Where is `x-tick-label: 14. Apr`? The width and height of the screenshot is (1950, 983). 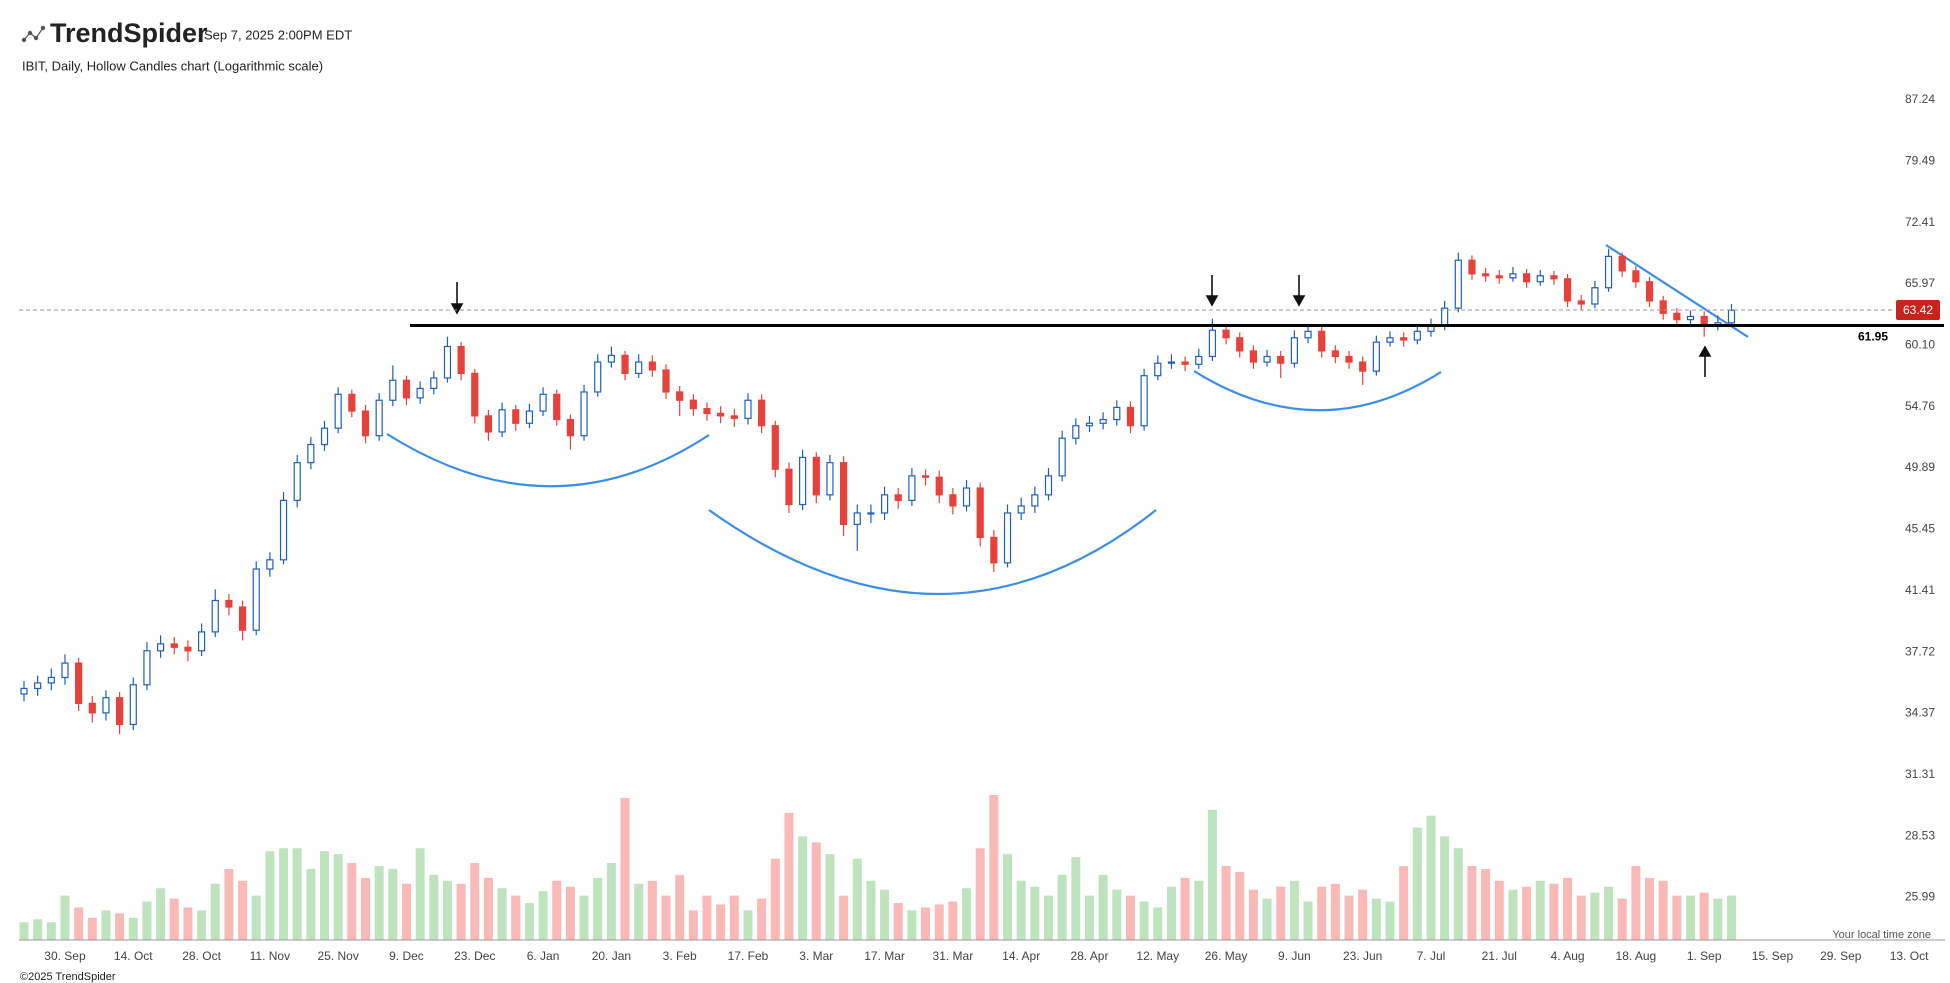
x-tick-label: 14. Apr is located at coordinates (1021, 956).